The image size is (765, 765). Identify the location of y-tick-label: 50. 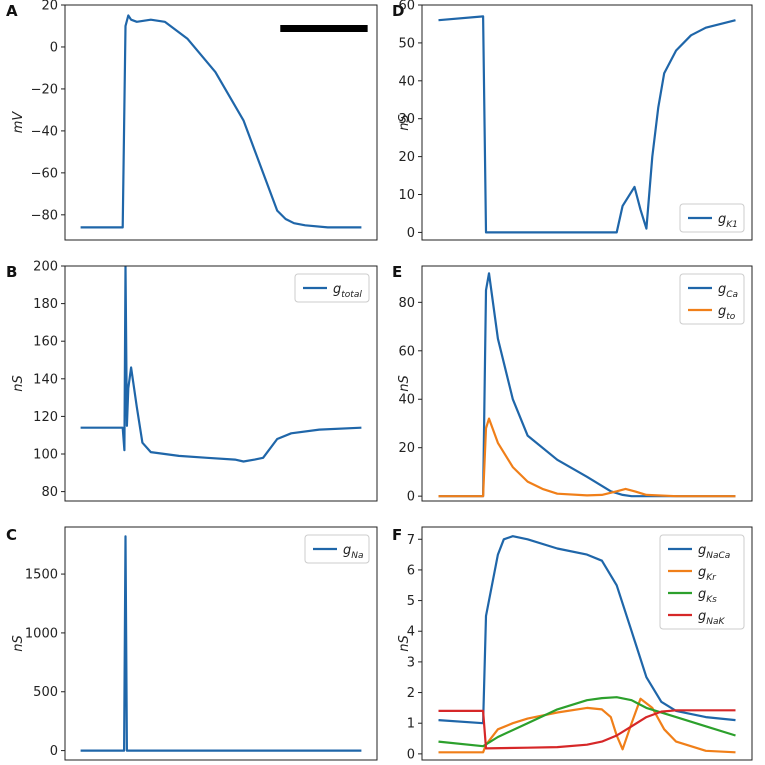
(406, 43).